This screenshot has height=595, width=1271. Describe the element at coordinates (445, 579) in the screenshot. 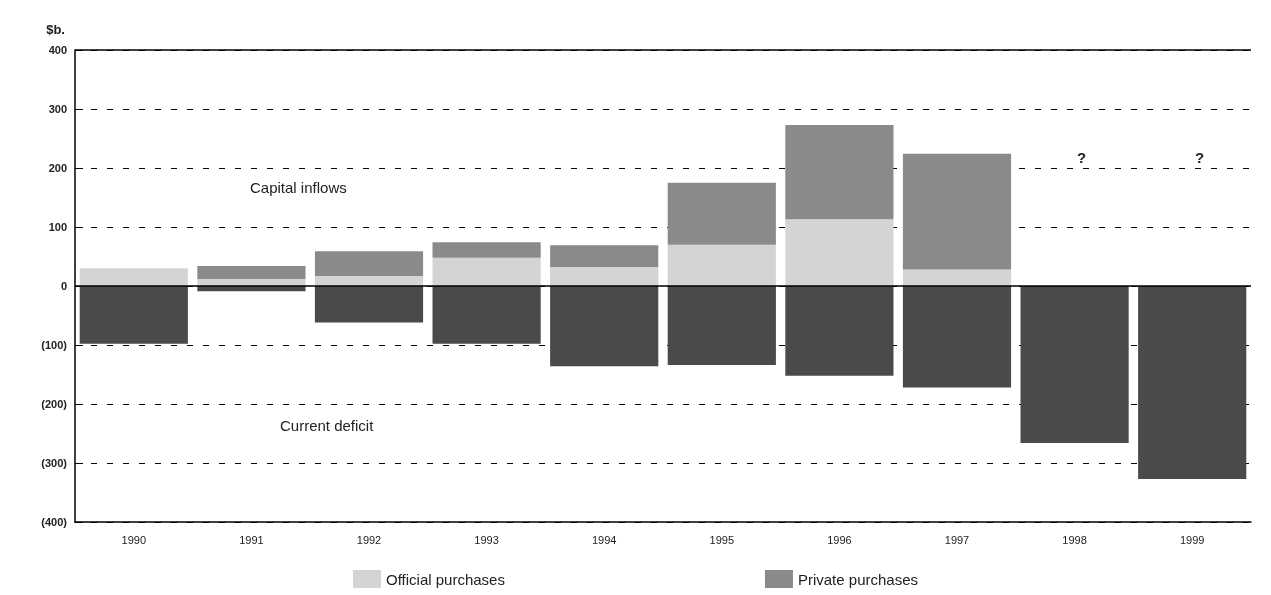

I see `legend-label: Official purchases` at that location.